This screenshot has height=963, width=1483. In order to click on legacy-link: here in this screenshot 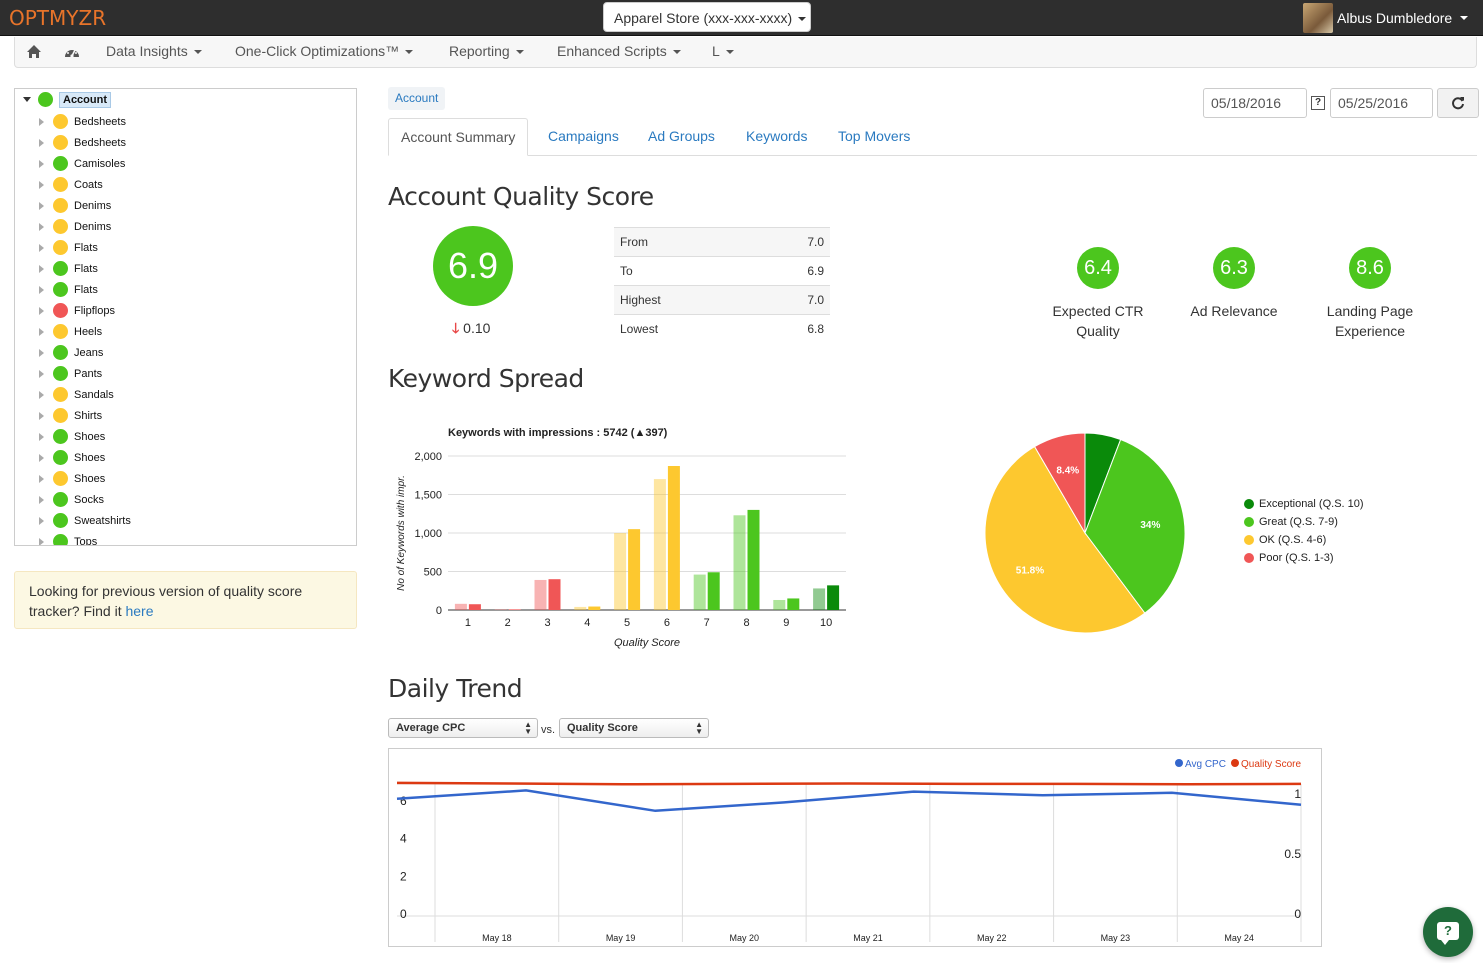, I will do `click(139, 611)`.